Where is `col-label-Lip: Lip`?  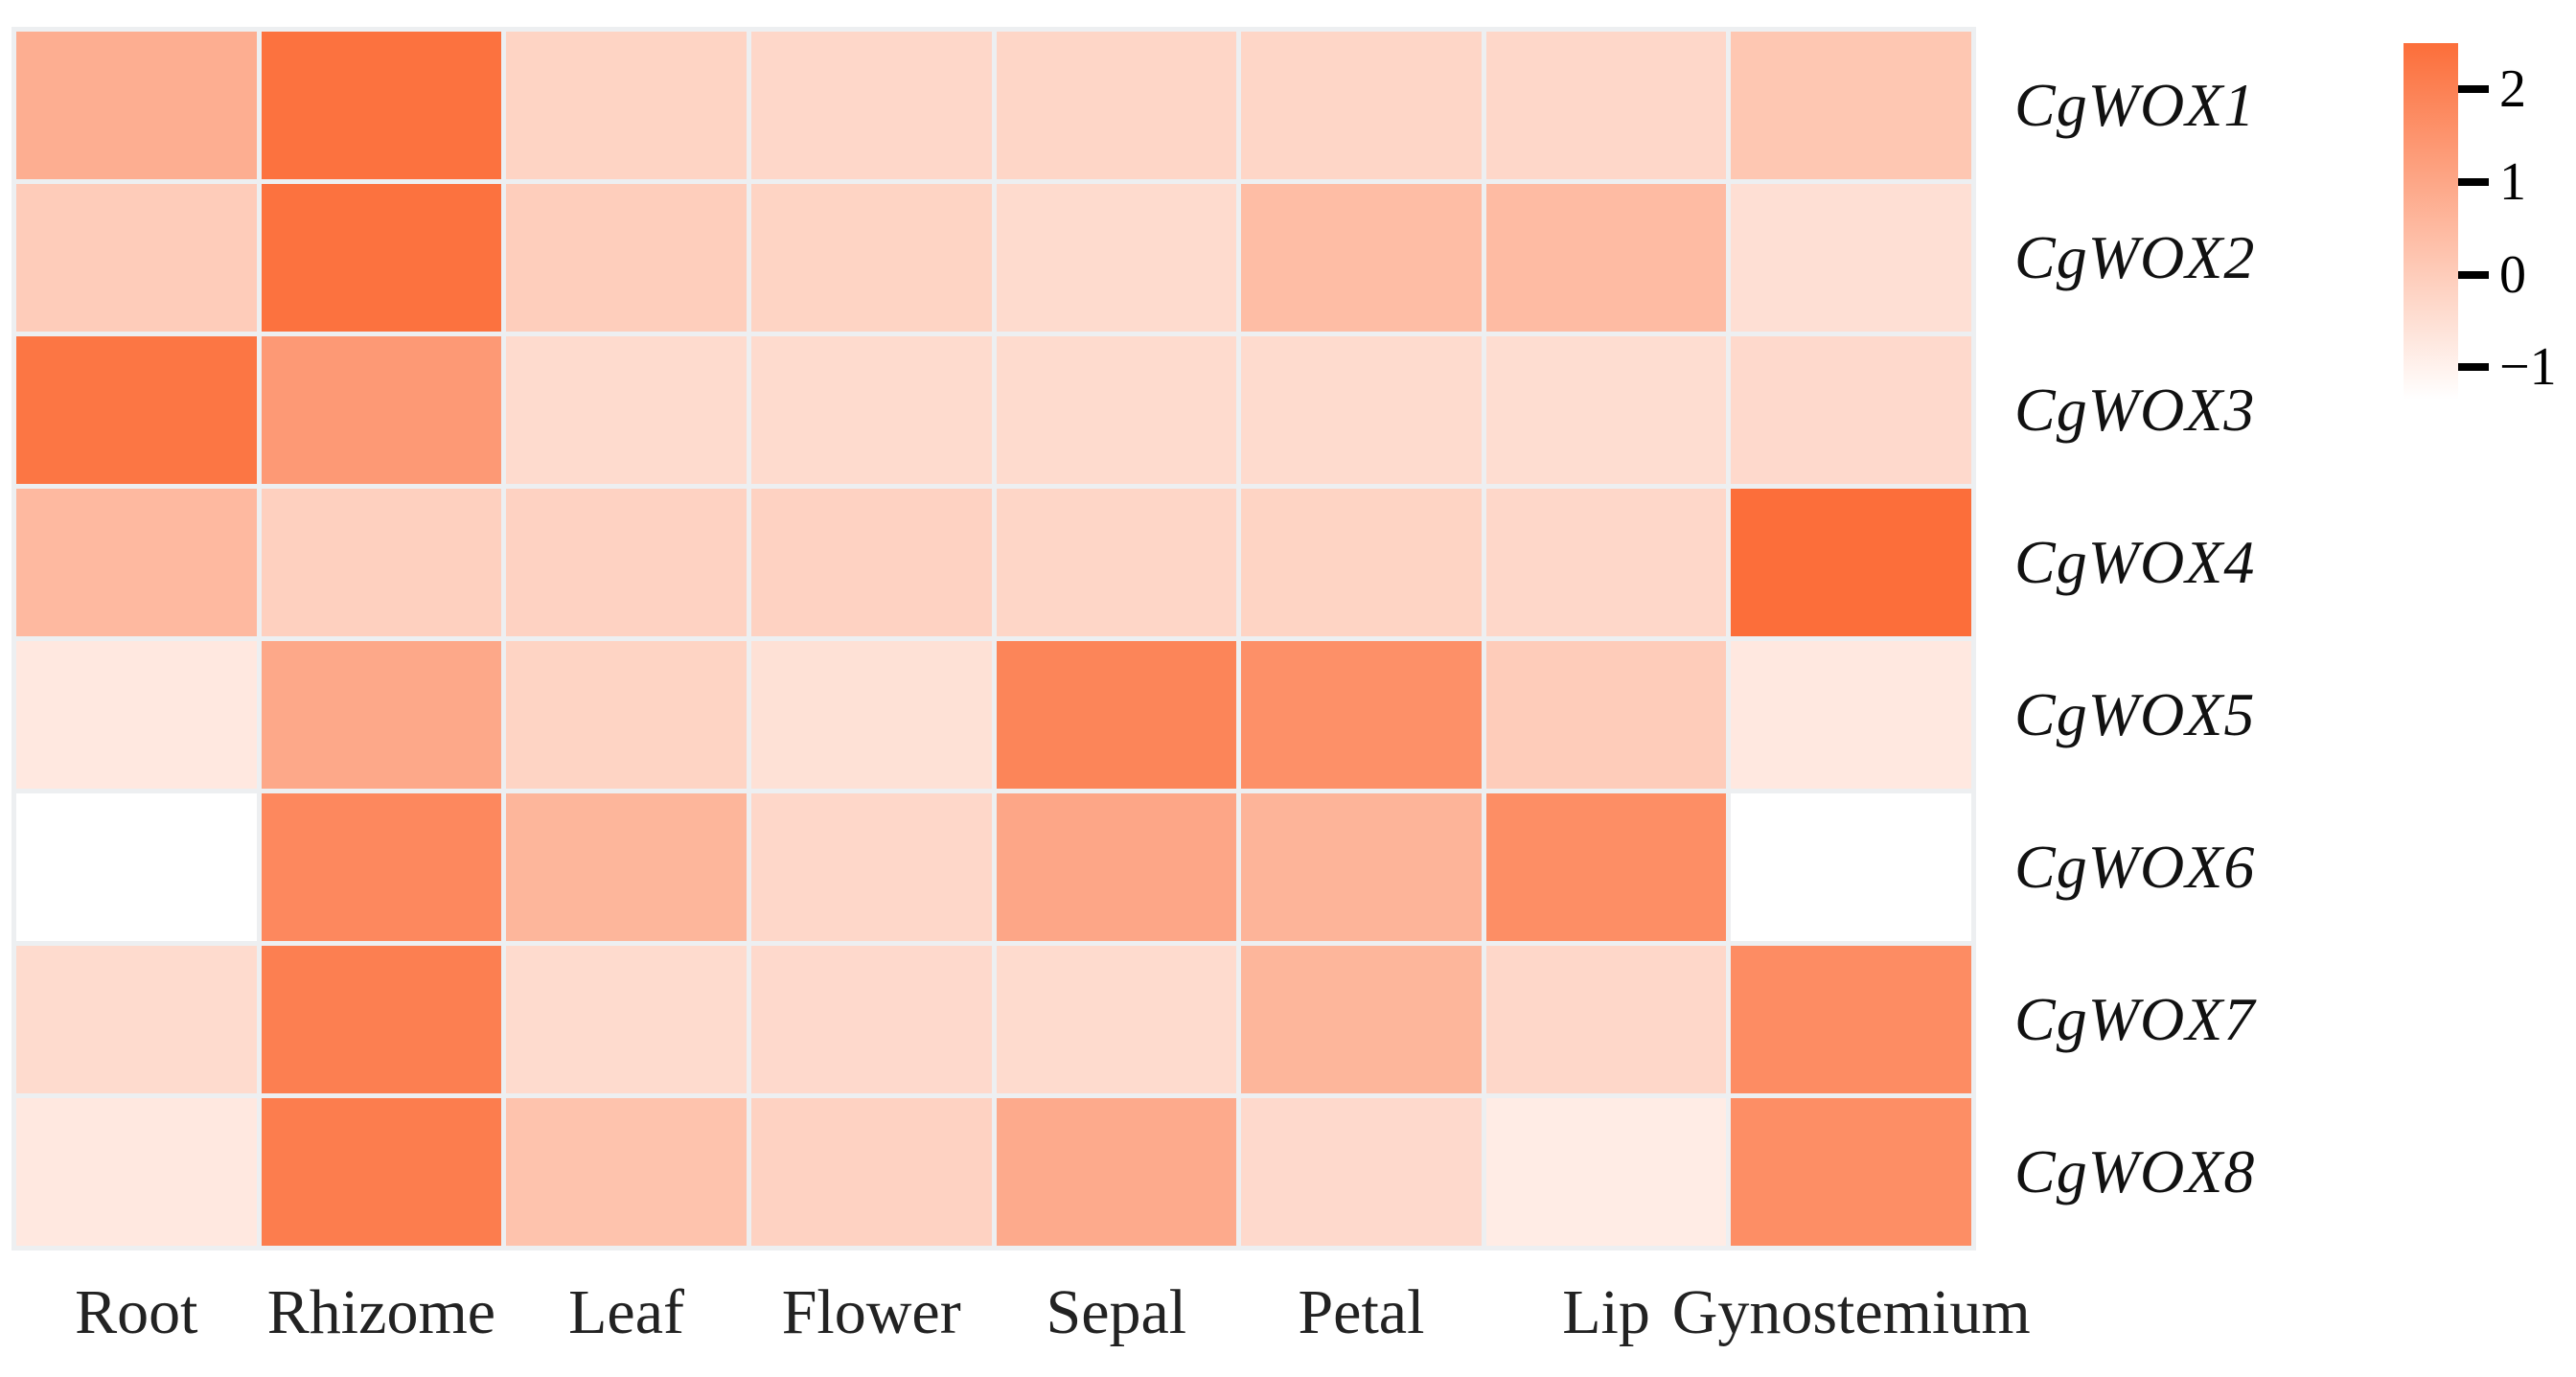
col-label-Lip: Lip is located at coordinates (1606, 1312).